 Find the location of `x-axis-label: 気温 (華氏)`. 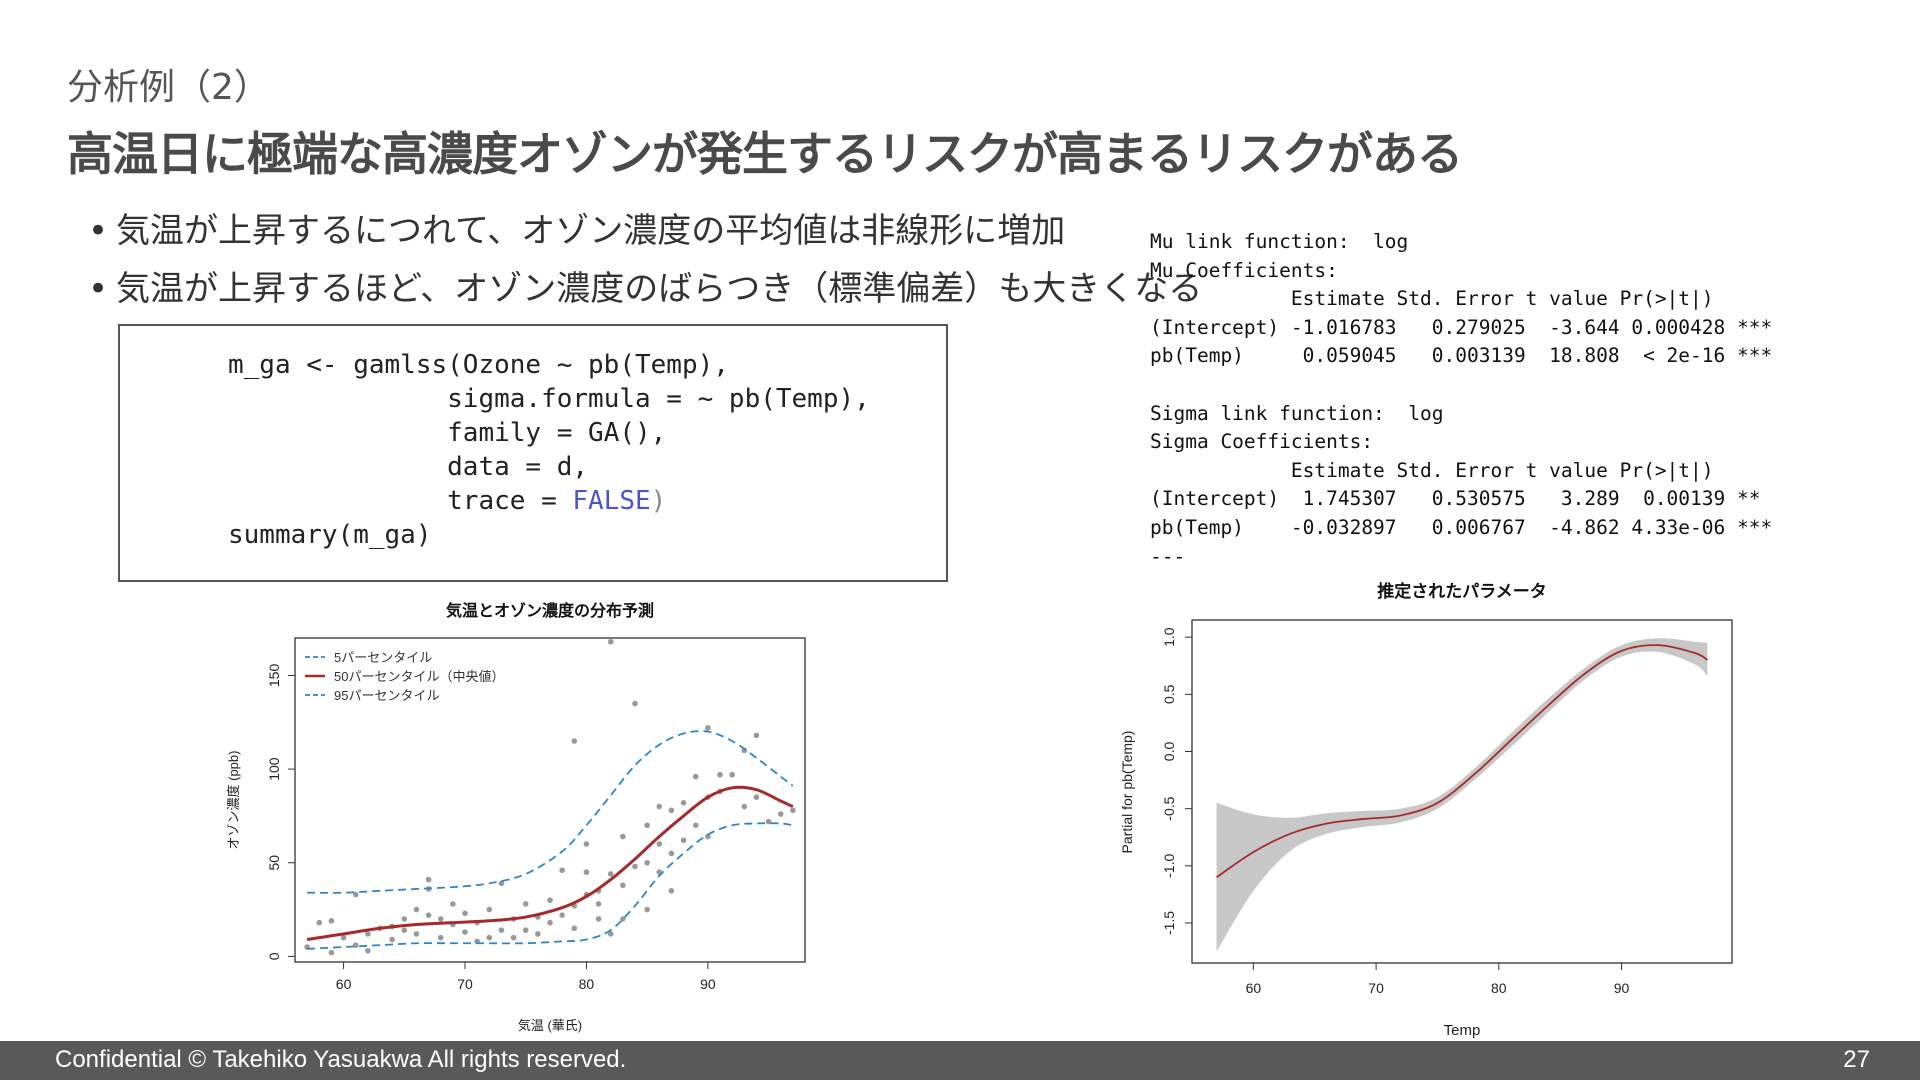

x-axis-label: 気温 (華氏) is located at coordinates (550, 1025).